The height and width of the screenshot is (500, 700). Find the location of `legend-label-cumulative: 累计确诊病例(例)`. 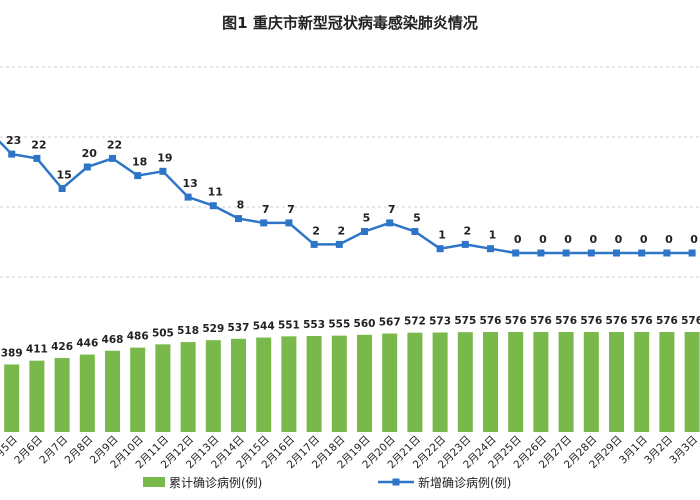

legend-label-cumulative: 累计确诊病例(例) is located at coordinates (215, 482).